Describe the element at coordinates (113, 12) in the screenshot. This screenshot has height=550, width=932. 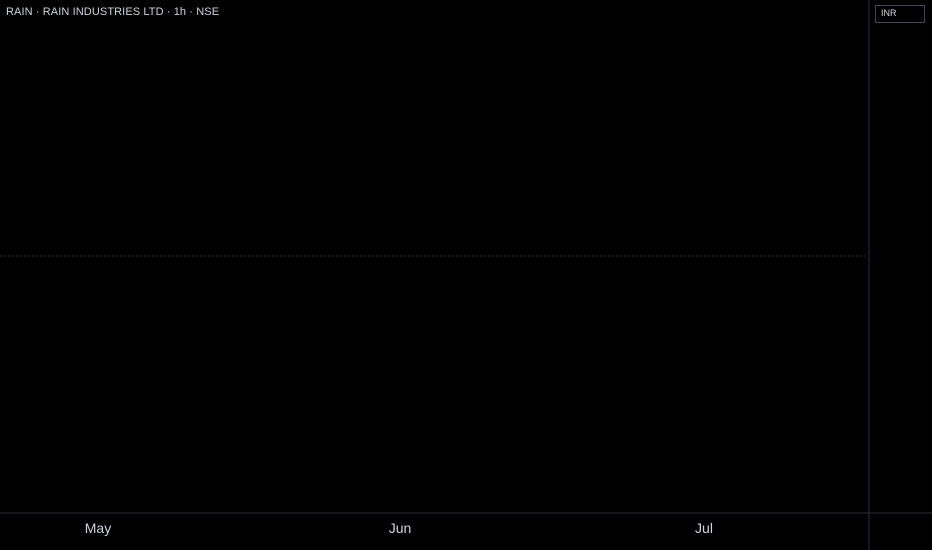
I see `chart-title: RAIN · RAIN INDUSTRIES LTD · 1h · NSE` at that location.